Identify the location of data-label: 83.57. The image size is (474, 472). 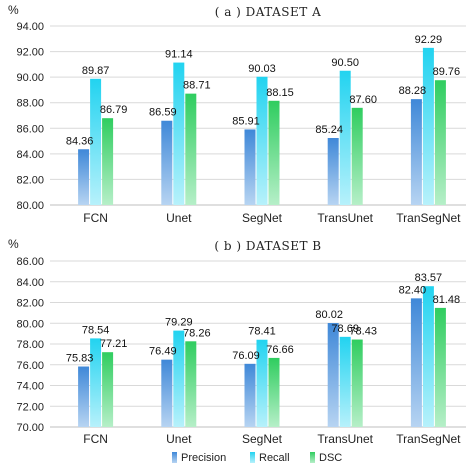
(429, 278).